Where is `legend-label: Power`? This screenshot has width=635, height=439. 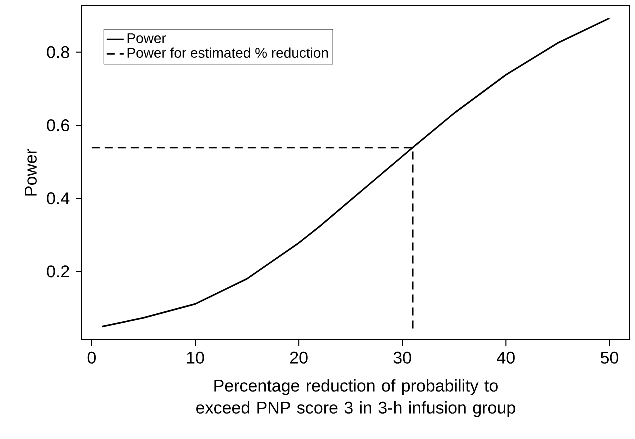 legend-label: Power is located at coordinates (147, 39).